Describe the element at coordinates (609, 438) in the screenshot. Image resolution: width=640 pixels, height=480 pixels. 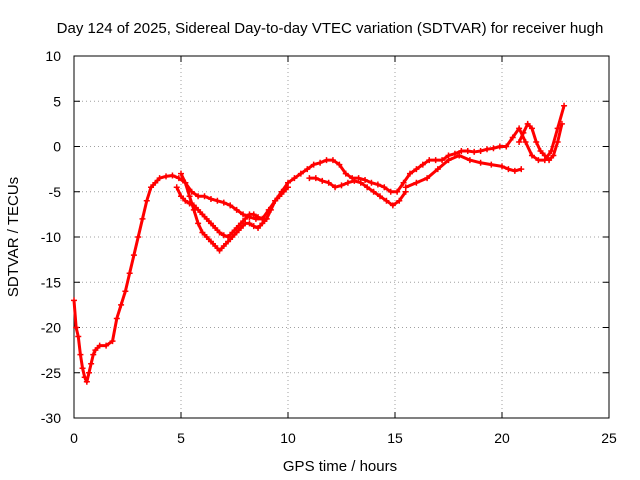
I see `x-tick-label: 25` at that location.